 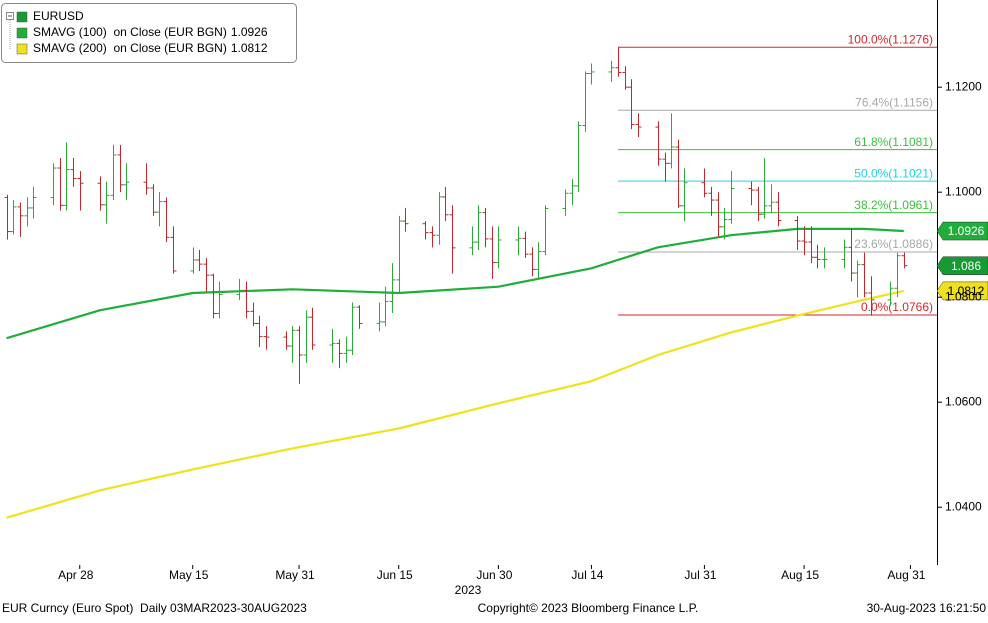 I want to click on x-tick-label: Jun 30, so click(x=494, y=575).